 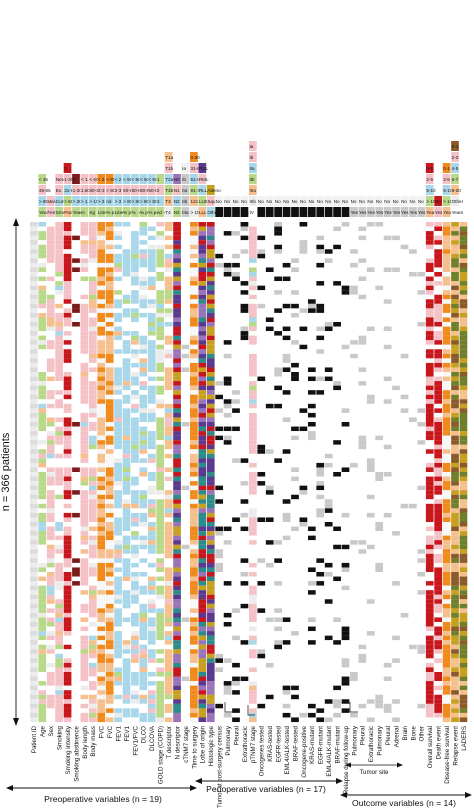 What do you see at coordinates (278, 472) in the screenshot?
I see `heatmap-column` at bounding box center [278, 472].